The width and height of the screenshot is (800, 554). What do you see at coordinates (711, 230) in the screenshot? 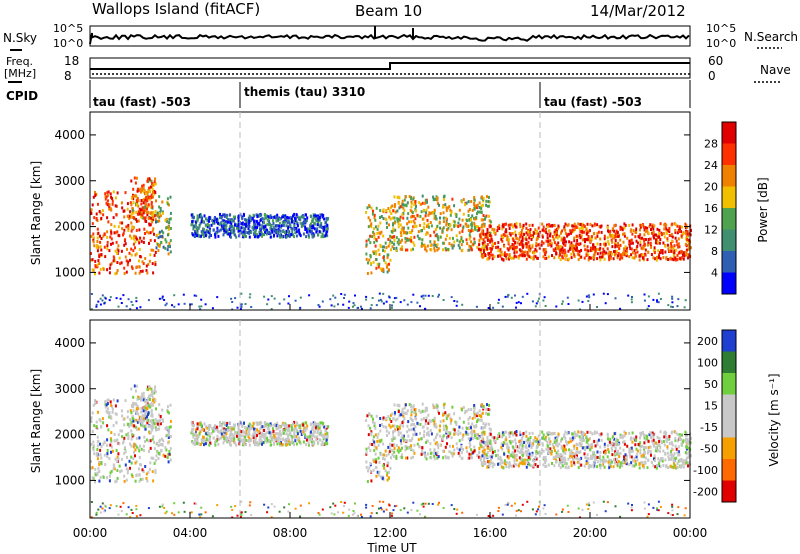
I see `power-colorbar-tick-label: 12` at bounding box center [711, 230].